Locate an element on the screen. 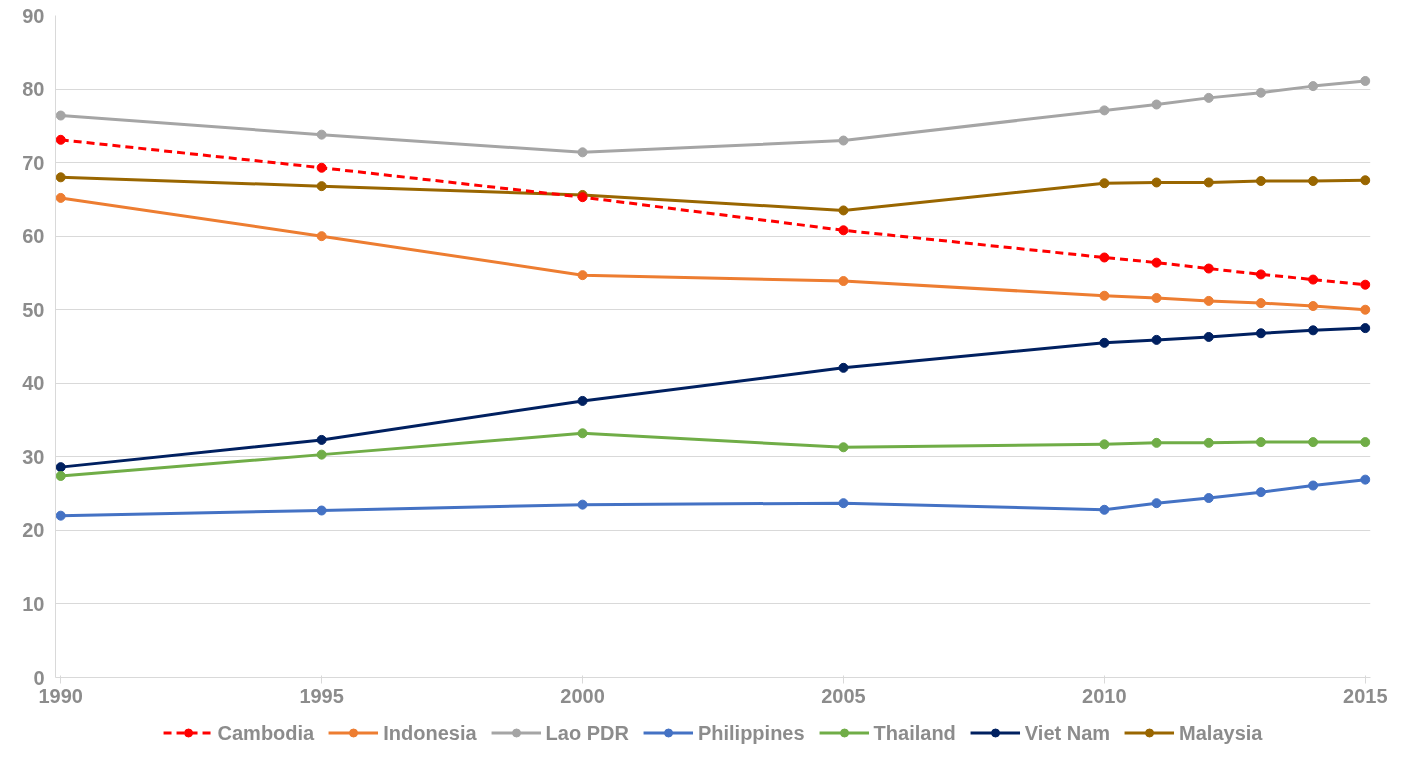  y-tick-label: 60 is located at coordinates (33, 236).